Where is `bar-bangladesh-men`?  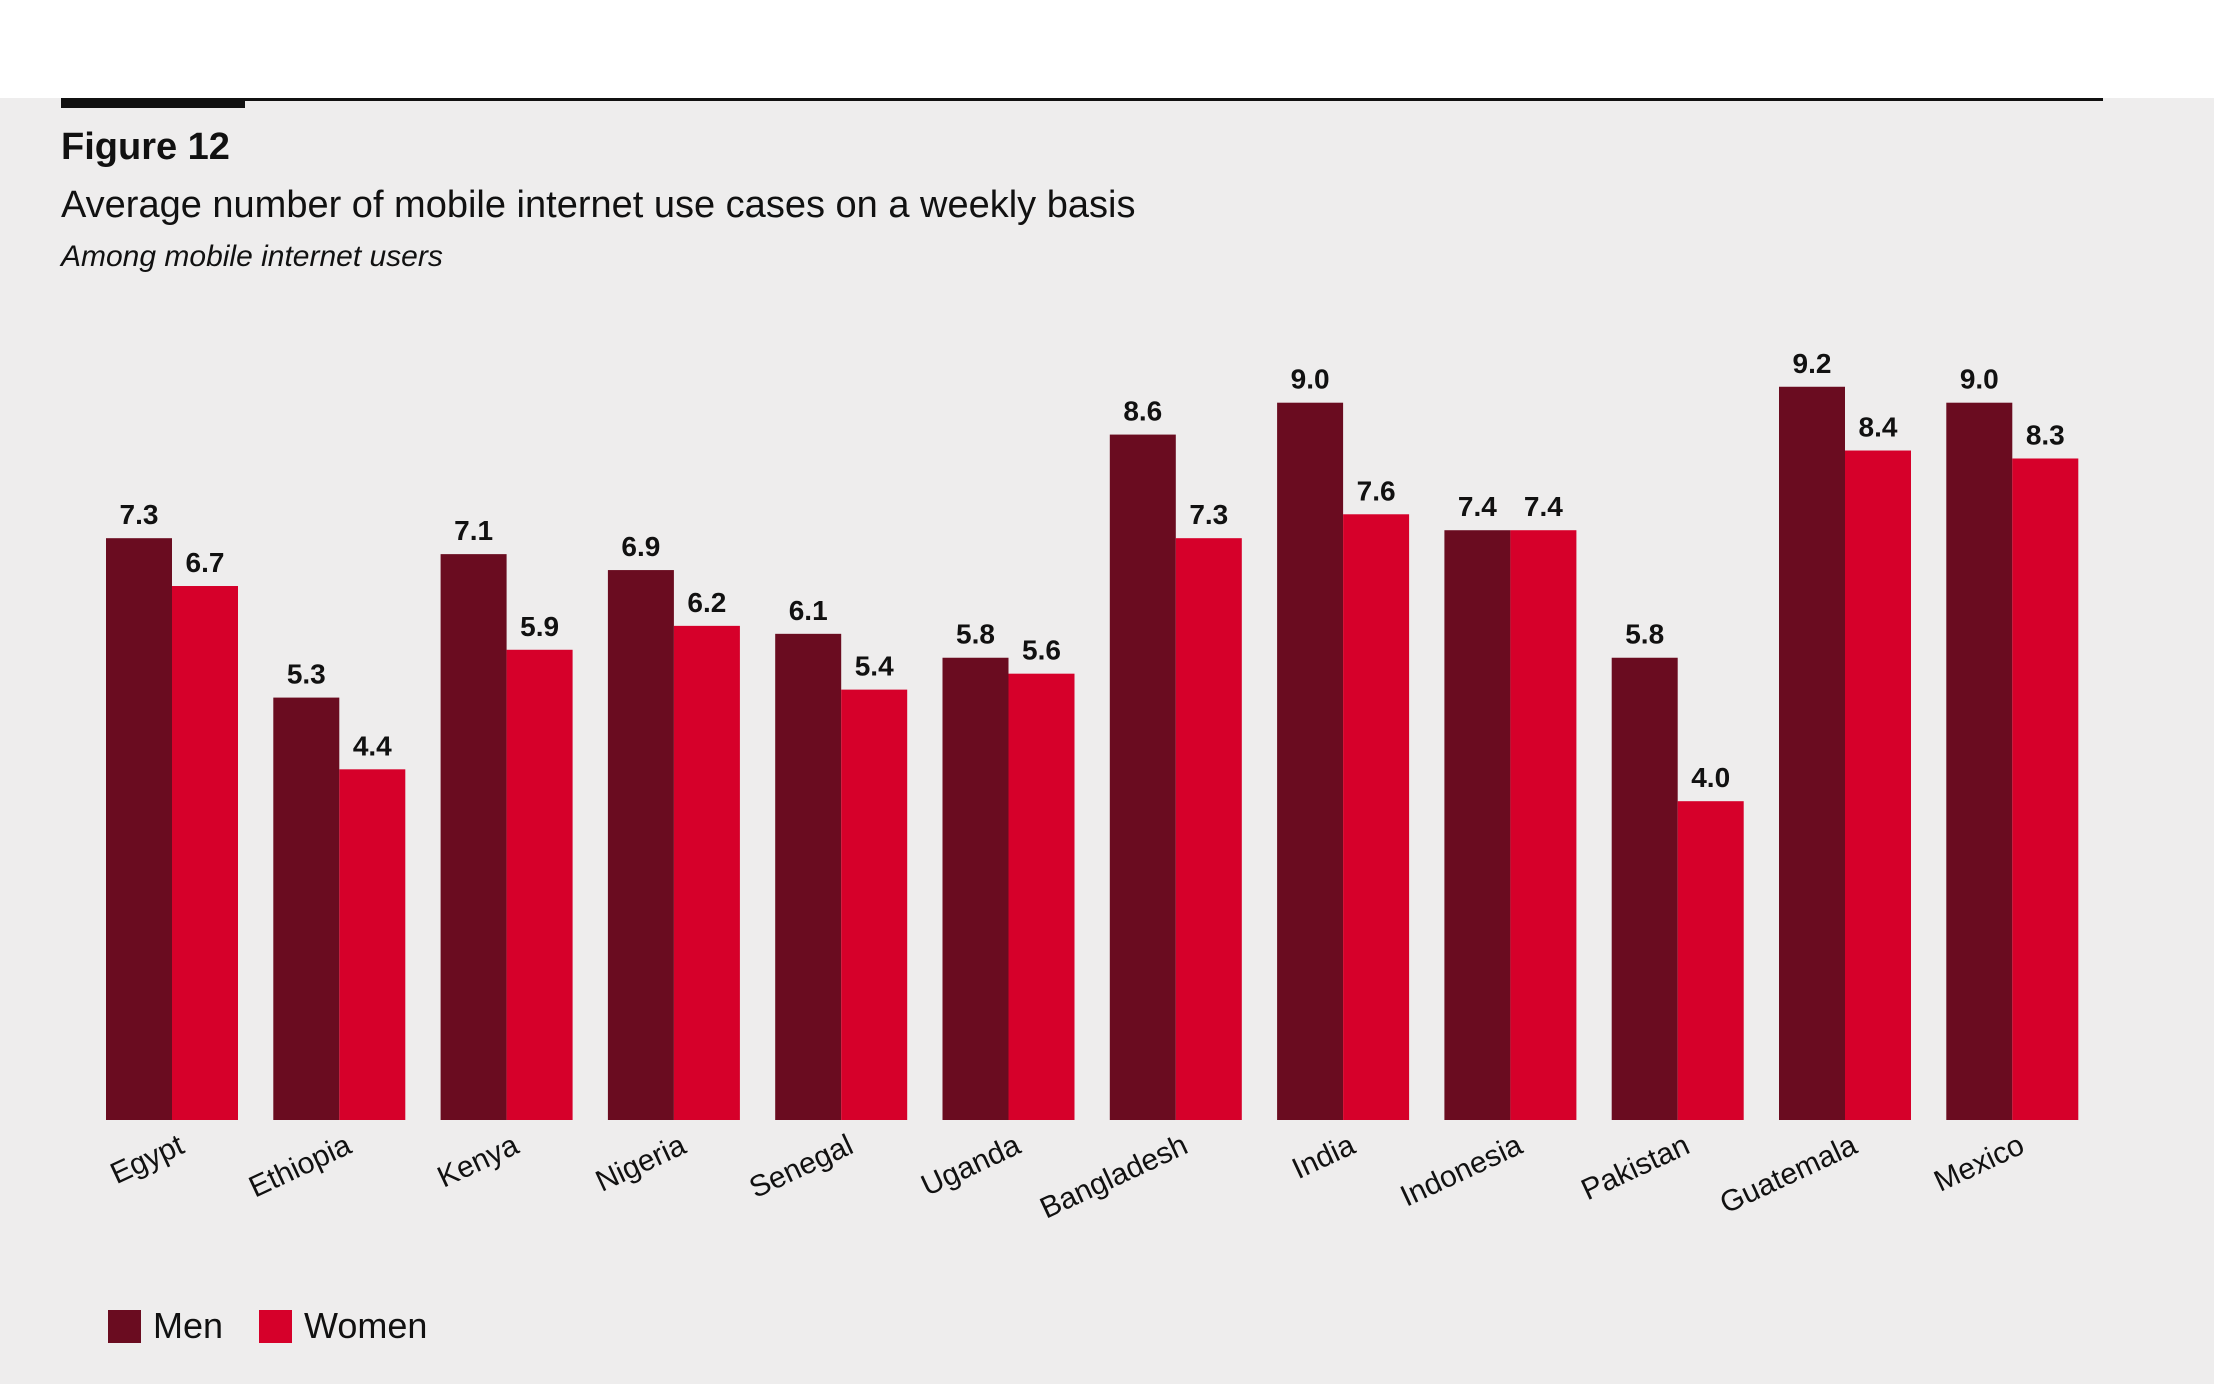 bar-bangladesh-men is located at coordinates (1142, 777).